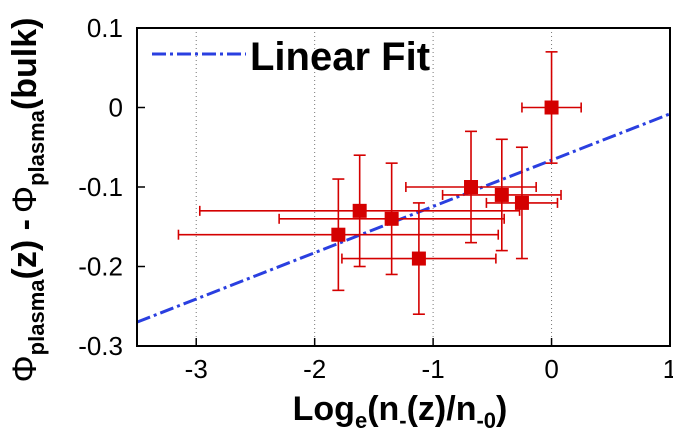 Image resolution: width=673 pixels, height=430 pixels. Describe the element at coordinates (668, 369) in the screenshot. I see `x-tick-label: 1` at that location.